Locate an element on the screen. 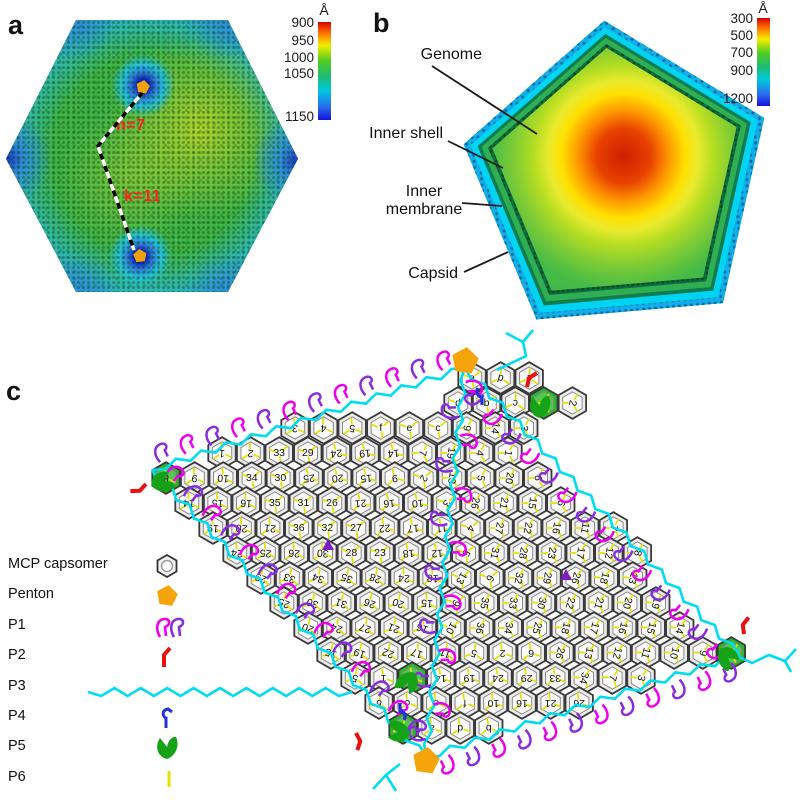  capsomer-number: 14 is located at coordinates (441, 678).